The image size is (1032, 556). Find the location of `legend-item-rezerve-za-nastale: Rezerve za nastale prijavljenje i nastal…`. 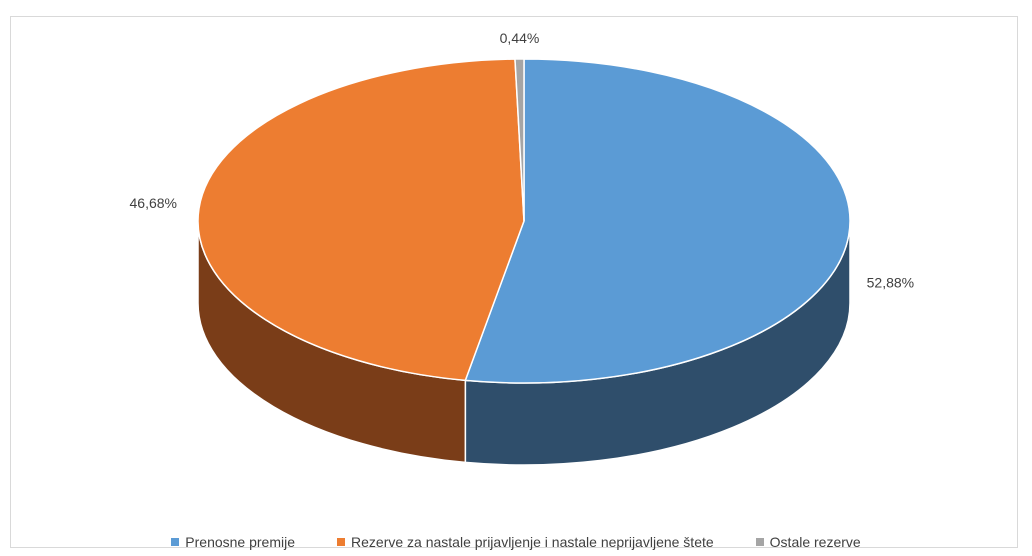

legend-item-rezerve-za-nastale: Rezerve za nastale prijavljenje i nastal… is located at coordinates (525, 542).